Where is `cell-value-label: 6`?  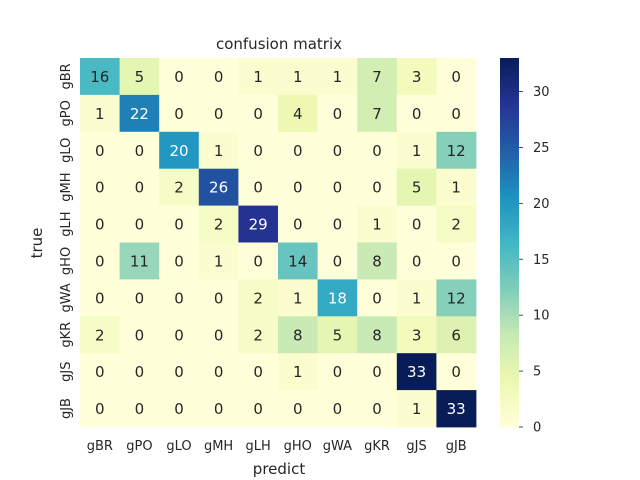
cell-value-label: 6 is located at coordinates (456, 335).